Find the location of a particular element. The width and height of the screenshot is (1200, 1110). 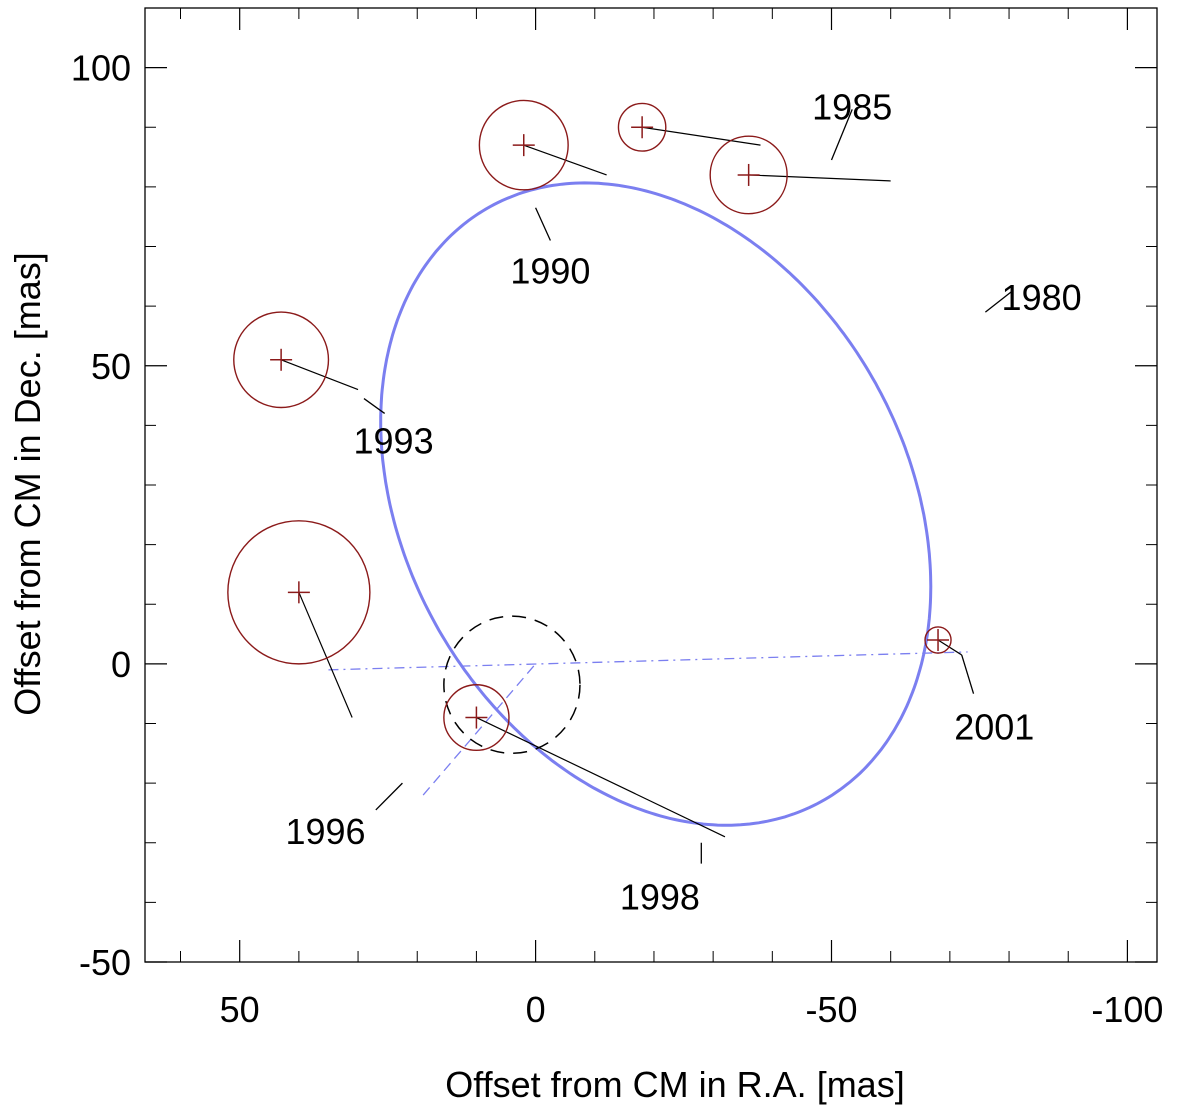

x-tick-label: -100 is located at coordinates (1127, 1009).